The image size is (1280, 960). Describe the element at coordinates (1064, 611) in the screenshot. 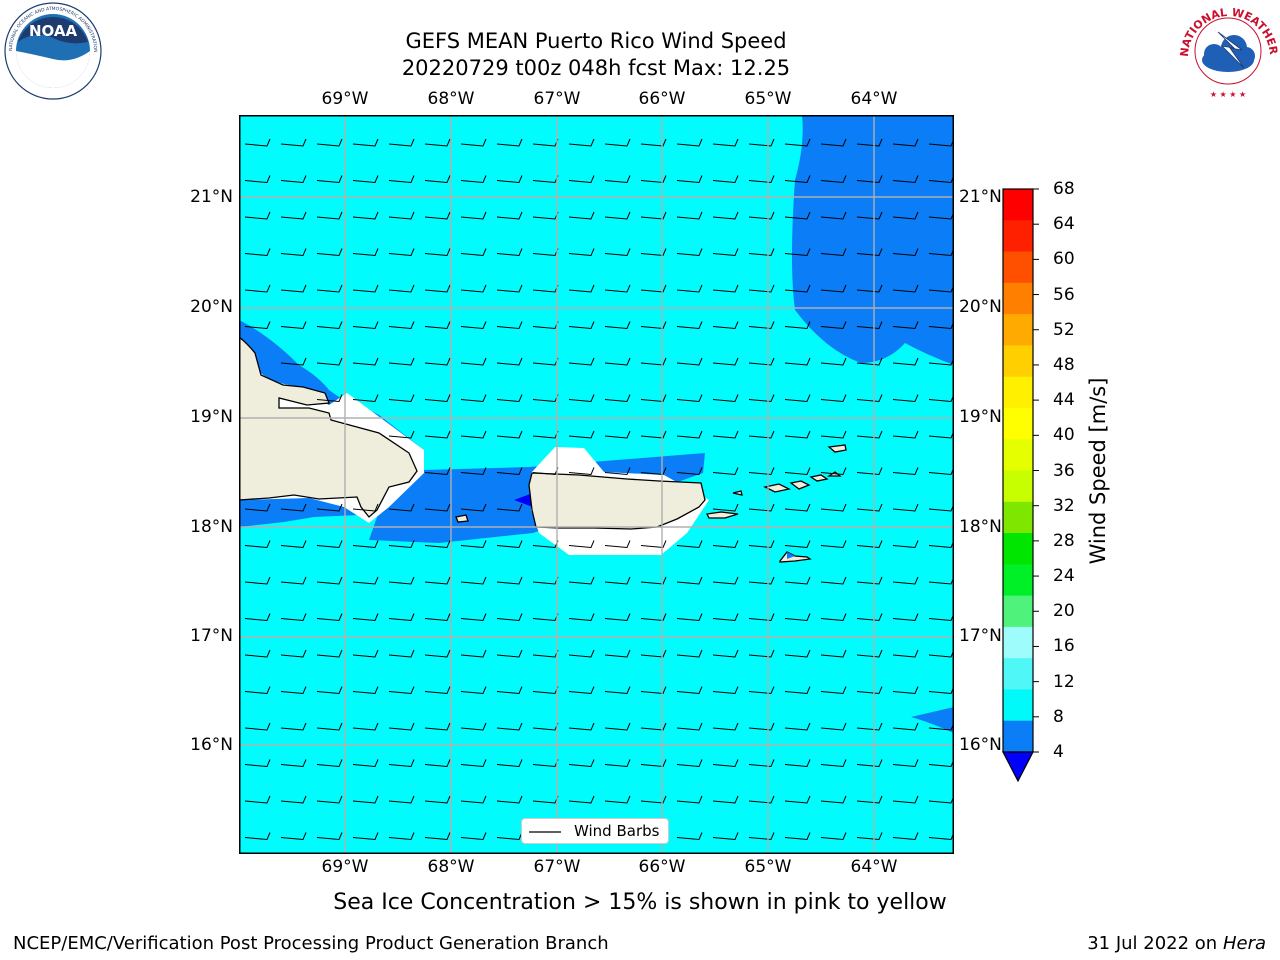

I see `colorbar-tick-label: 20` at that location.